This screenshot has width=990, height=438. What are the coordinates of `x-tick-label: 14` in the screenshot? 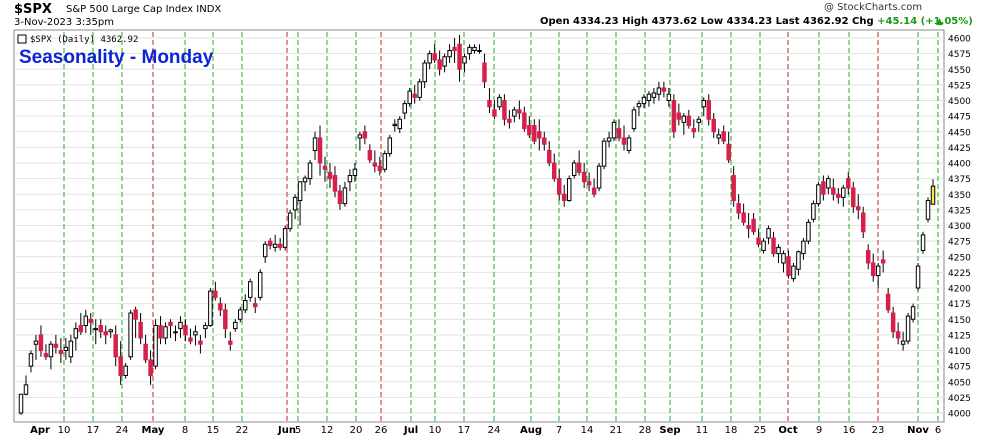 It's located at (587, 430).